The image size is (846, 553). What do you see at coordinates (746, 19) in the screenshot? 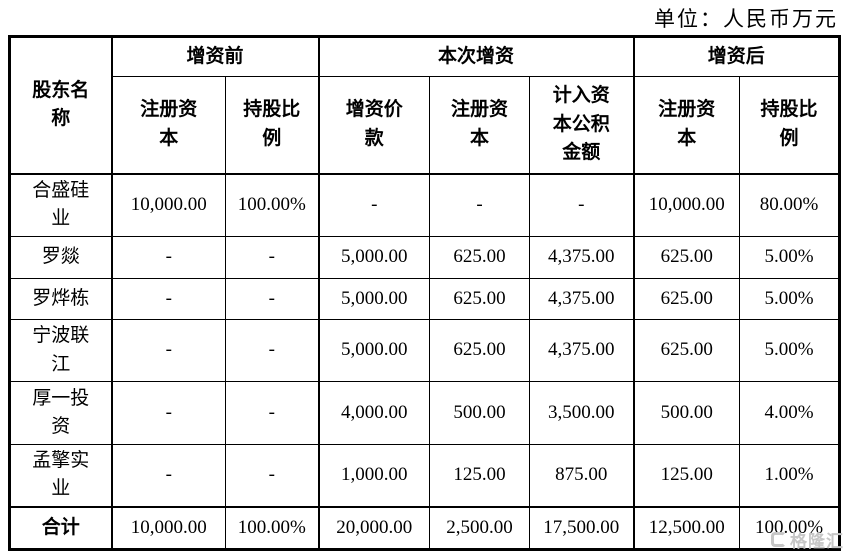
I see `unit-caption: 单位：人民币万元` at bounding box center [746, 19].